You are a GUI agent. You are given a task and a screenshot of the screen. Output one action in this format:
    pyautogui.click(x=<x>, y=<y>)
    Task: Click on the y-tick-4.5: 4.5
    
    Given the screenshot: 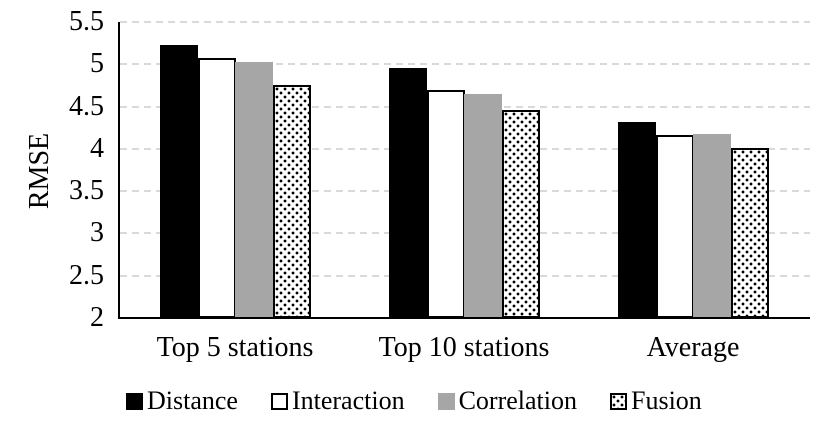 What is the action you would take?
    pyautogui.click(x=86, y=106)
    